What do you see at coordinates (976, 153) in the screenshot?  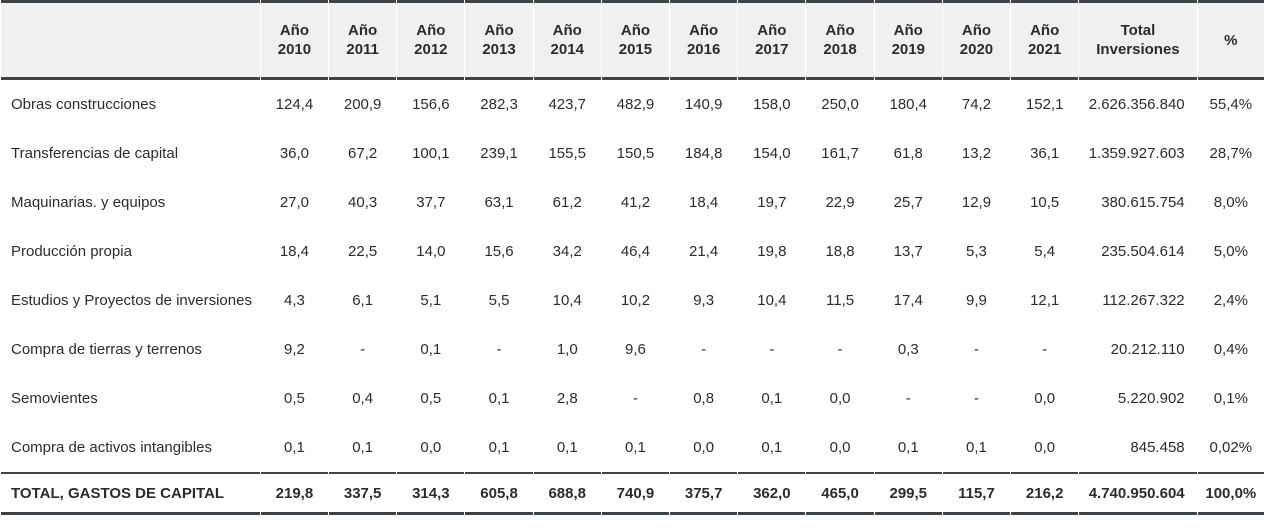 I see `value-cell: 13,2` at bounding box center [976, 153].